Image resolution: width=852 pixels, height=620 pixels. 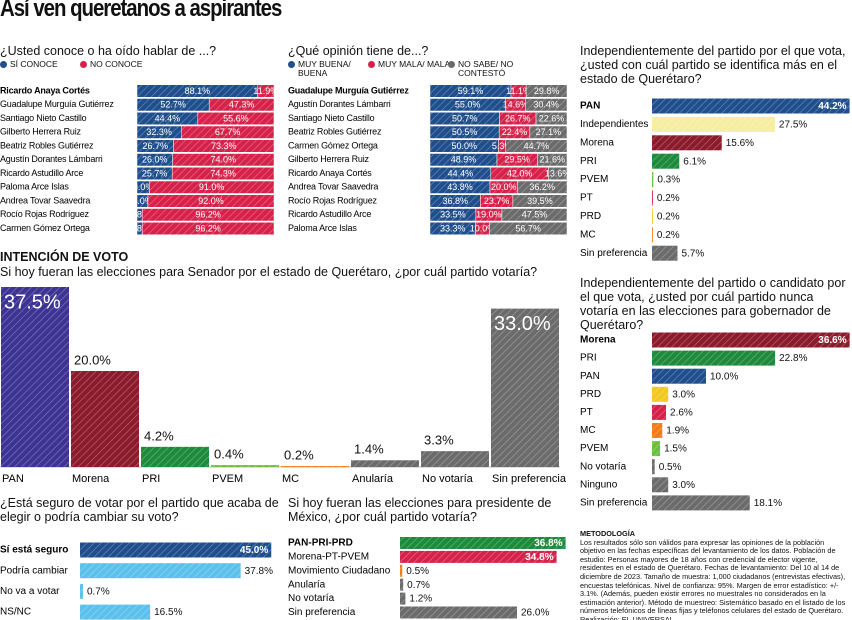 What do you see at coordinates (229, 454) in the screenshot?
I see `value-label: 0.4%` at bounding box center [229, 454].